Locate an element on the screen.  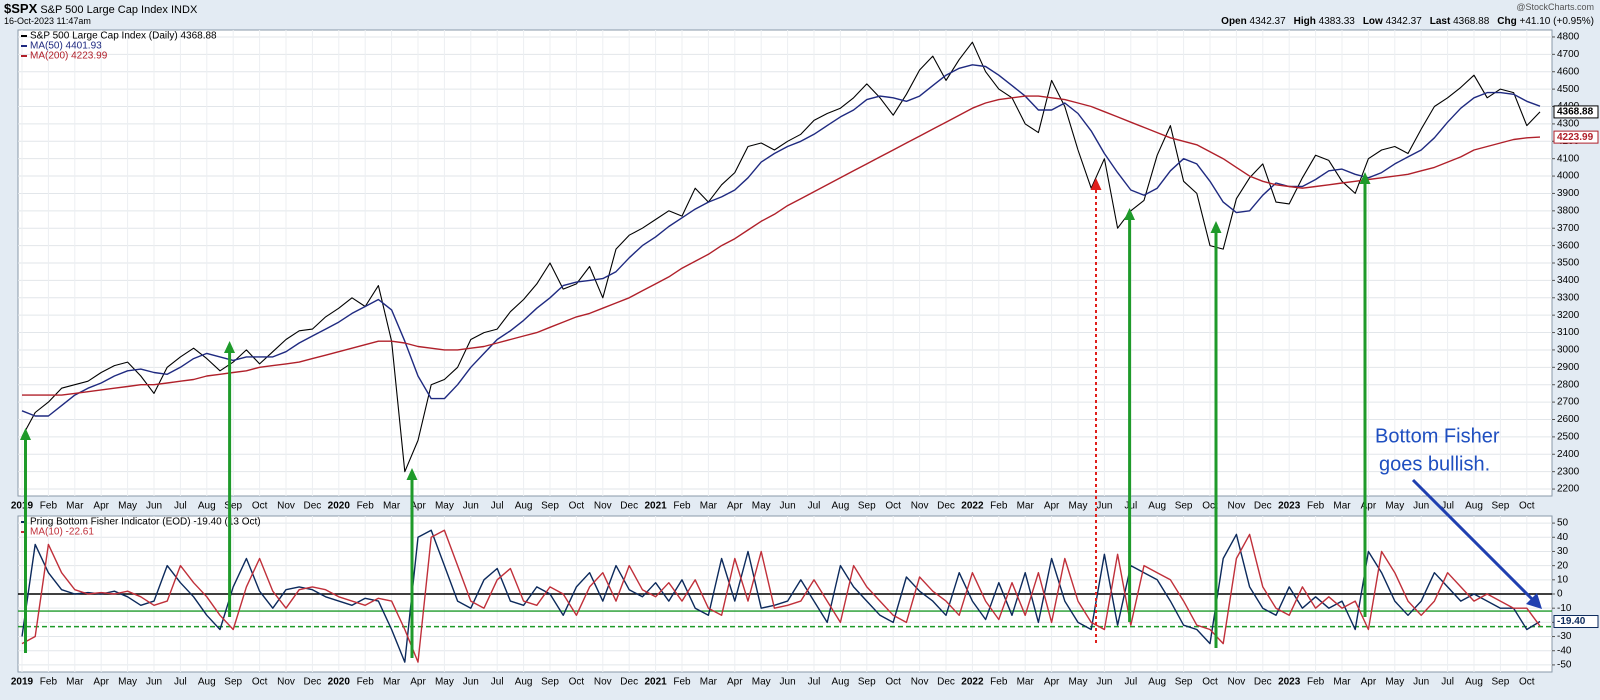
quote-value: +41.10 (+0.95%) is located at coordinates (1557, 21).